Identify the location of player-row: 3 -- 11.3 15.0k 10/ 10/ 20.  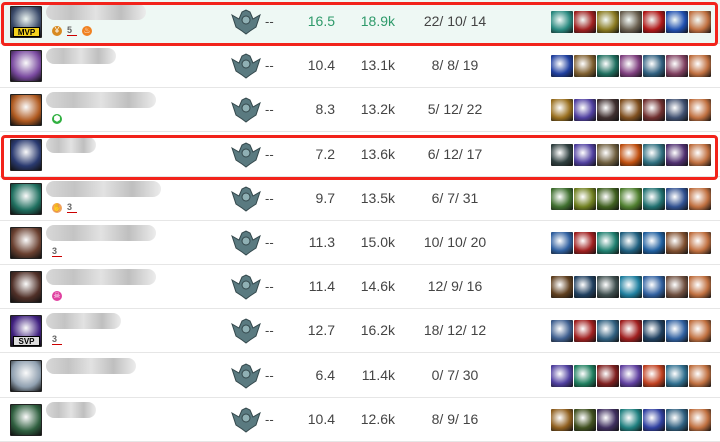
(360, 243).